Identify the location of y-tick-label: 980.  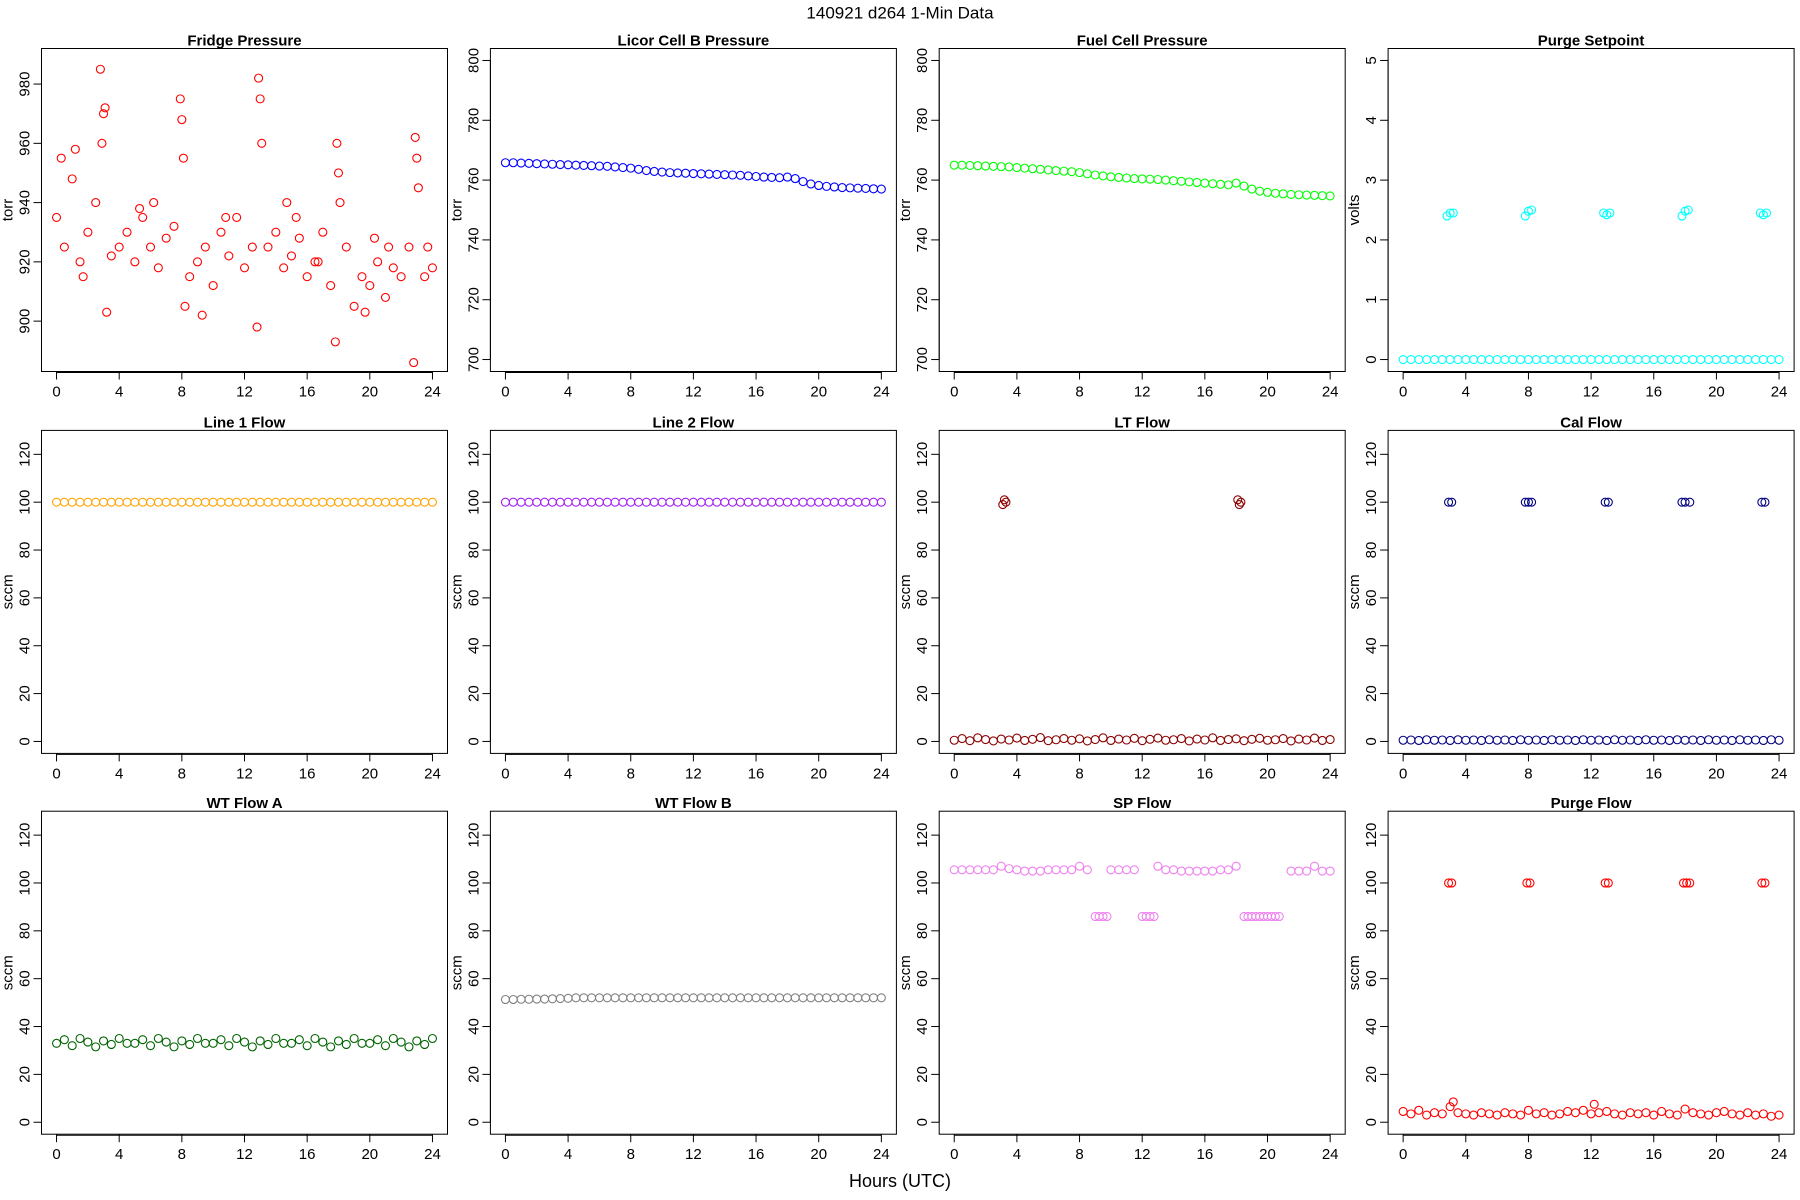
(24, 84).